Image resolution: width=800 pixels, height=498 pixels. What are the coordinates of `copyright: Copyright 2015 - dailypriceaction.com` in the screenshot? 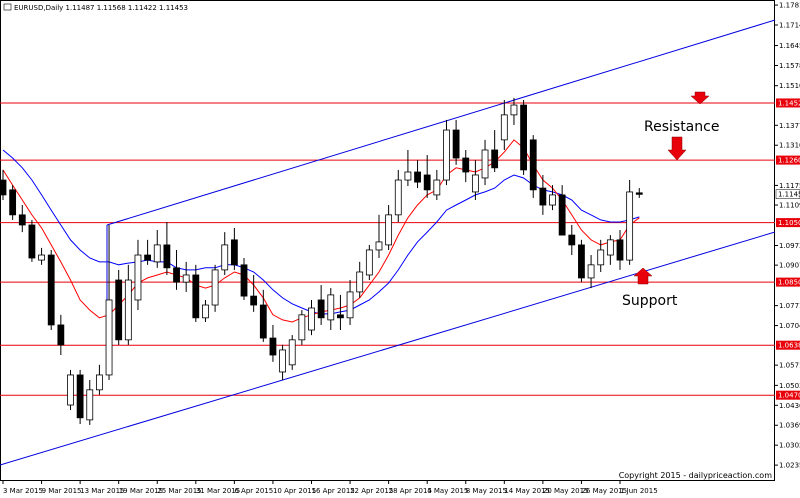 It's located at (695, 475).